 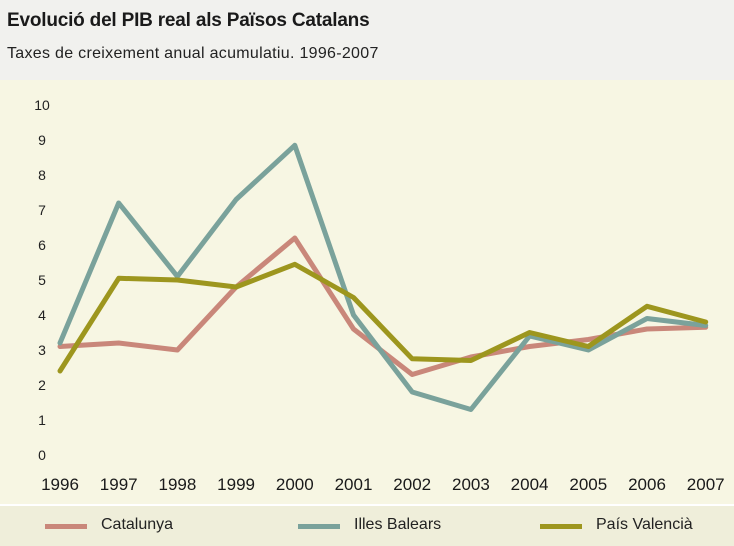 I want to click on legend-label-pais-valencia: País Valencià, so click(x=644, y=524).